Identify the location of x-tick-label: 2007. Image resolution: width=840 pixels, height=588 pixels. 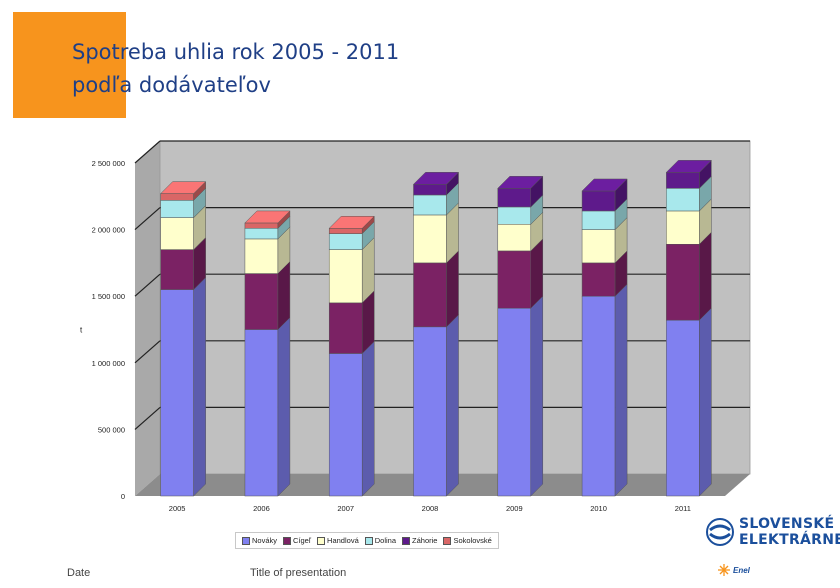
(345, 508).